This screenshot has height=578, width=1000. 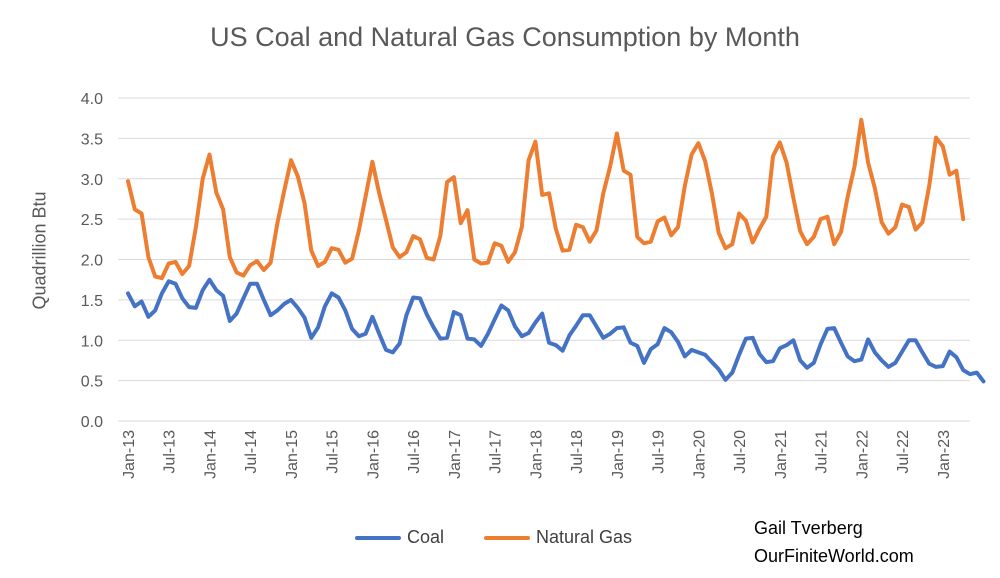 I want to click on x-tick-label: Jul-21, so click(x=822, y=452).